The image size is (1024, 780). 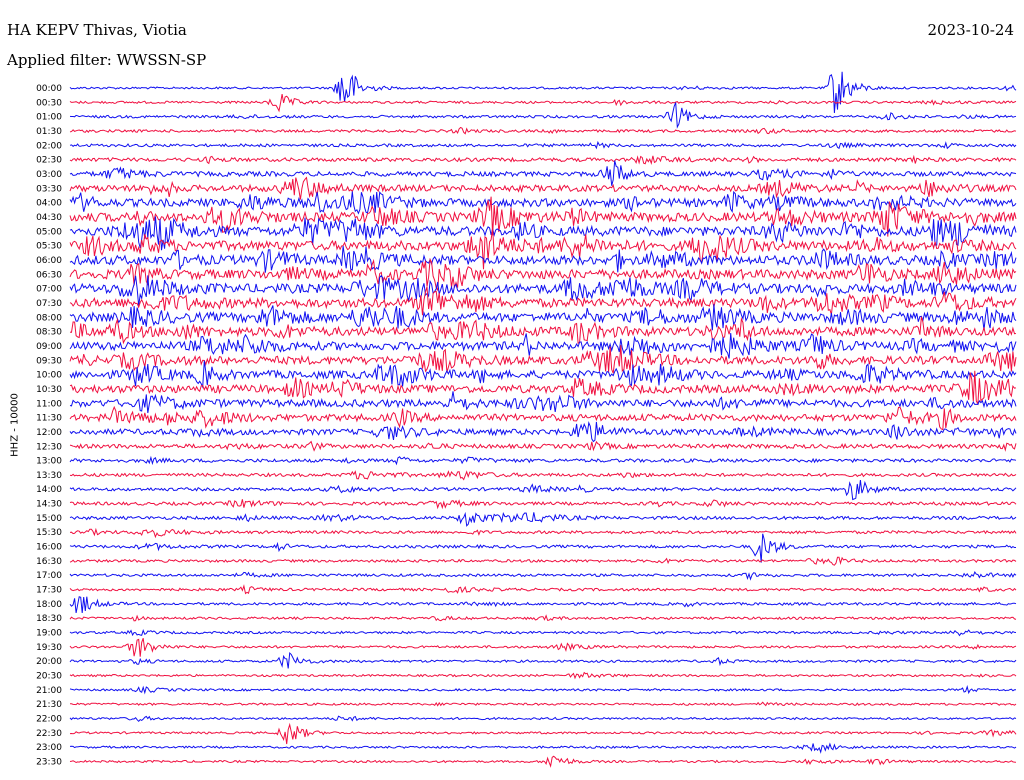 I want to click on time-label: 15:00, so click(x=49, y=519).